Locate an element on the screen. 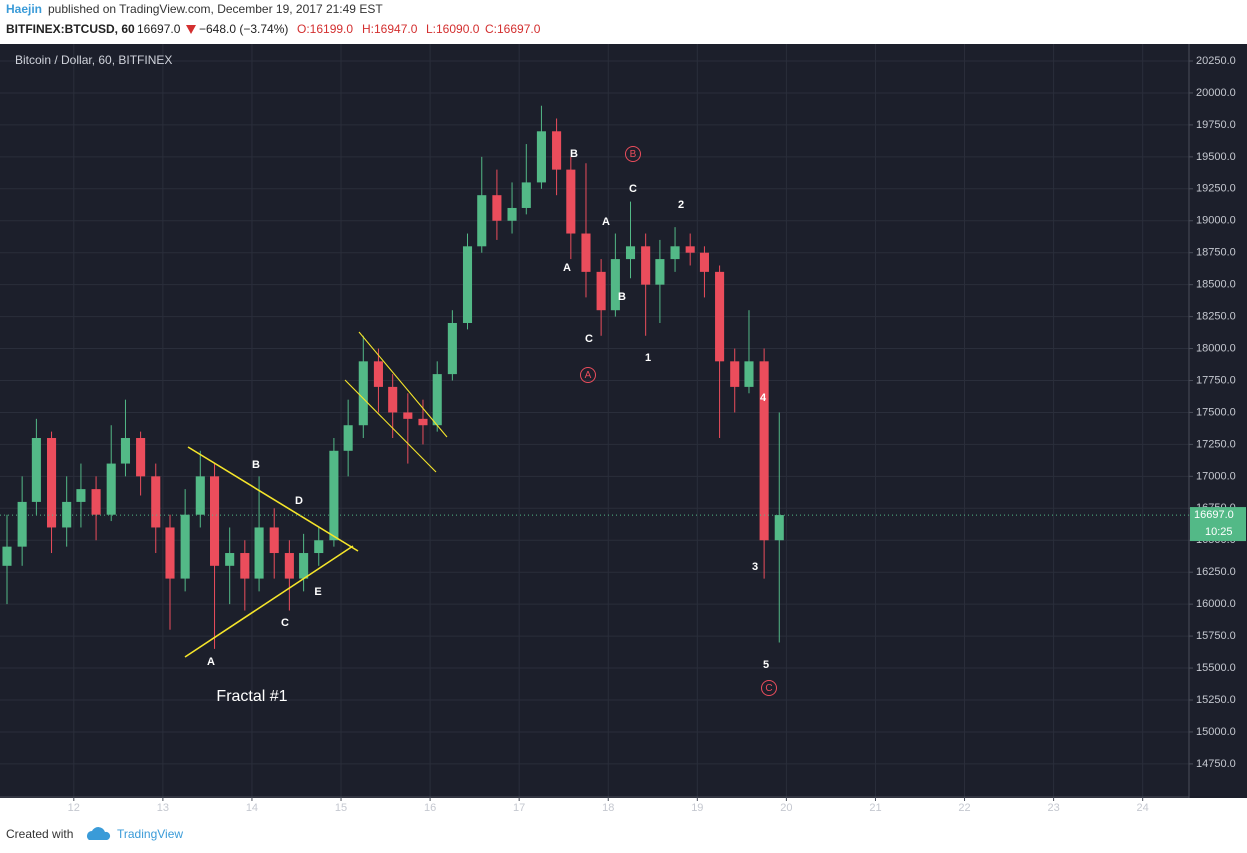 This screenshot has width=1247, height=853. wave-label: D is located at coordinates (299, 501).